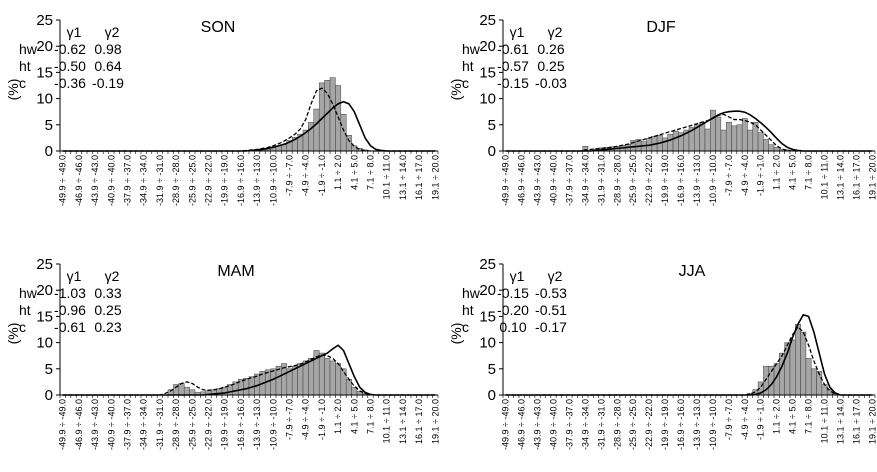  I want to click on son-stats-row-label: hw, so click(28, 49).